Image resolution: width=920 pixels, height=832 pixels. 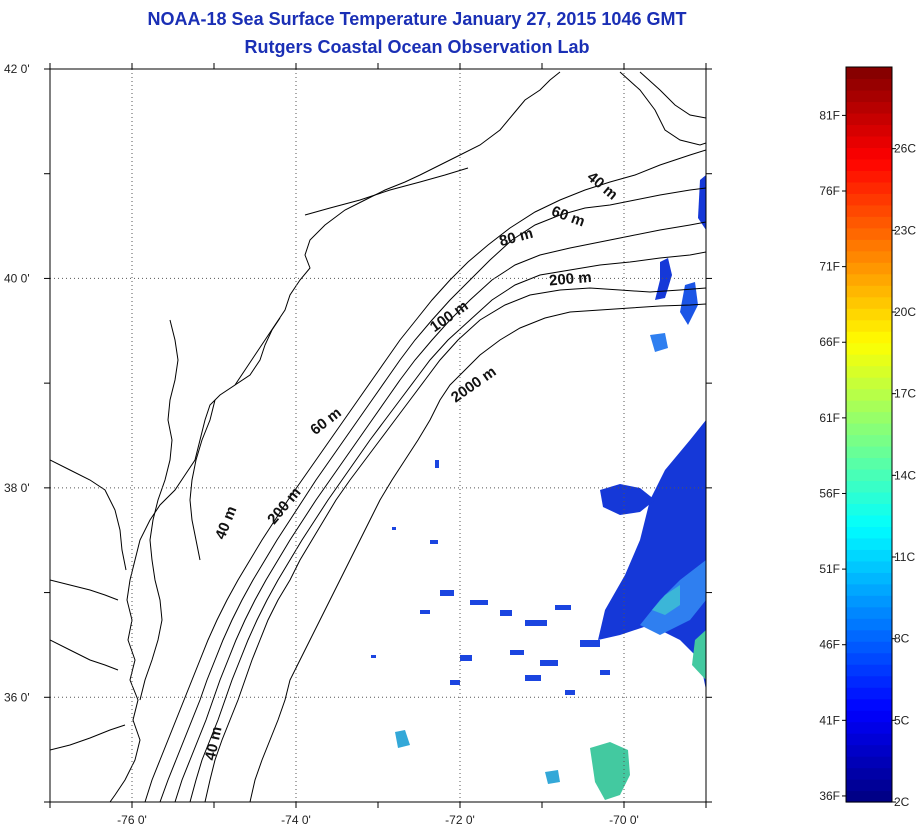 I want to click on map-subtitle: Rutgers Coastal Ocean Observation Lab, so click(x=417, y=47).